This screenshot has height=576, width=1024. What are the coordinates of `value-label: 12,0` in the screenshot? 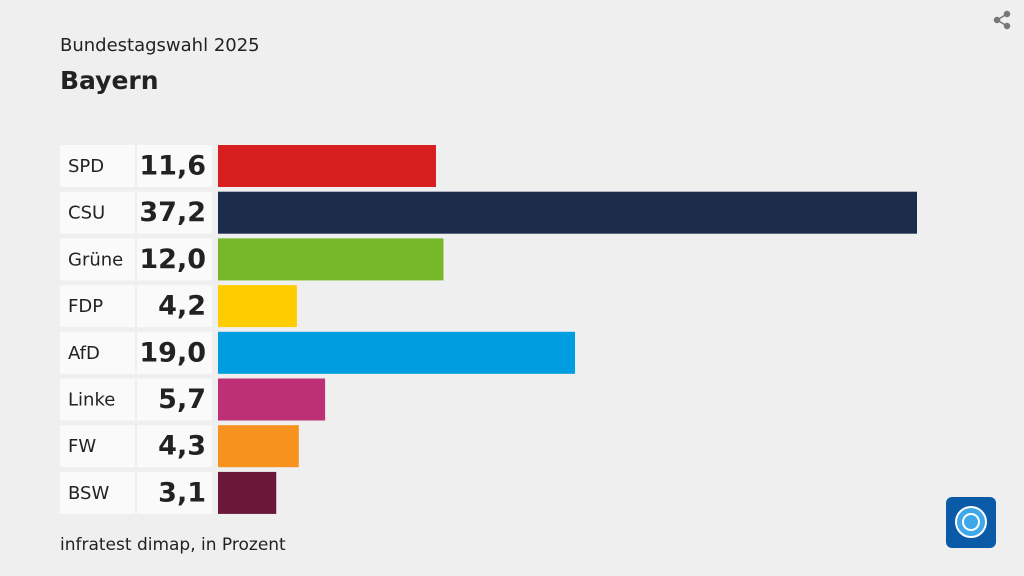 It's located at (172, 259).